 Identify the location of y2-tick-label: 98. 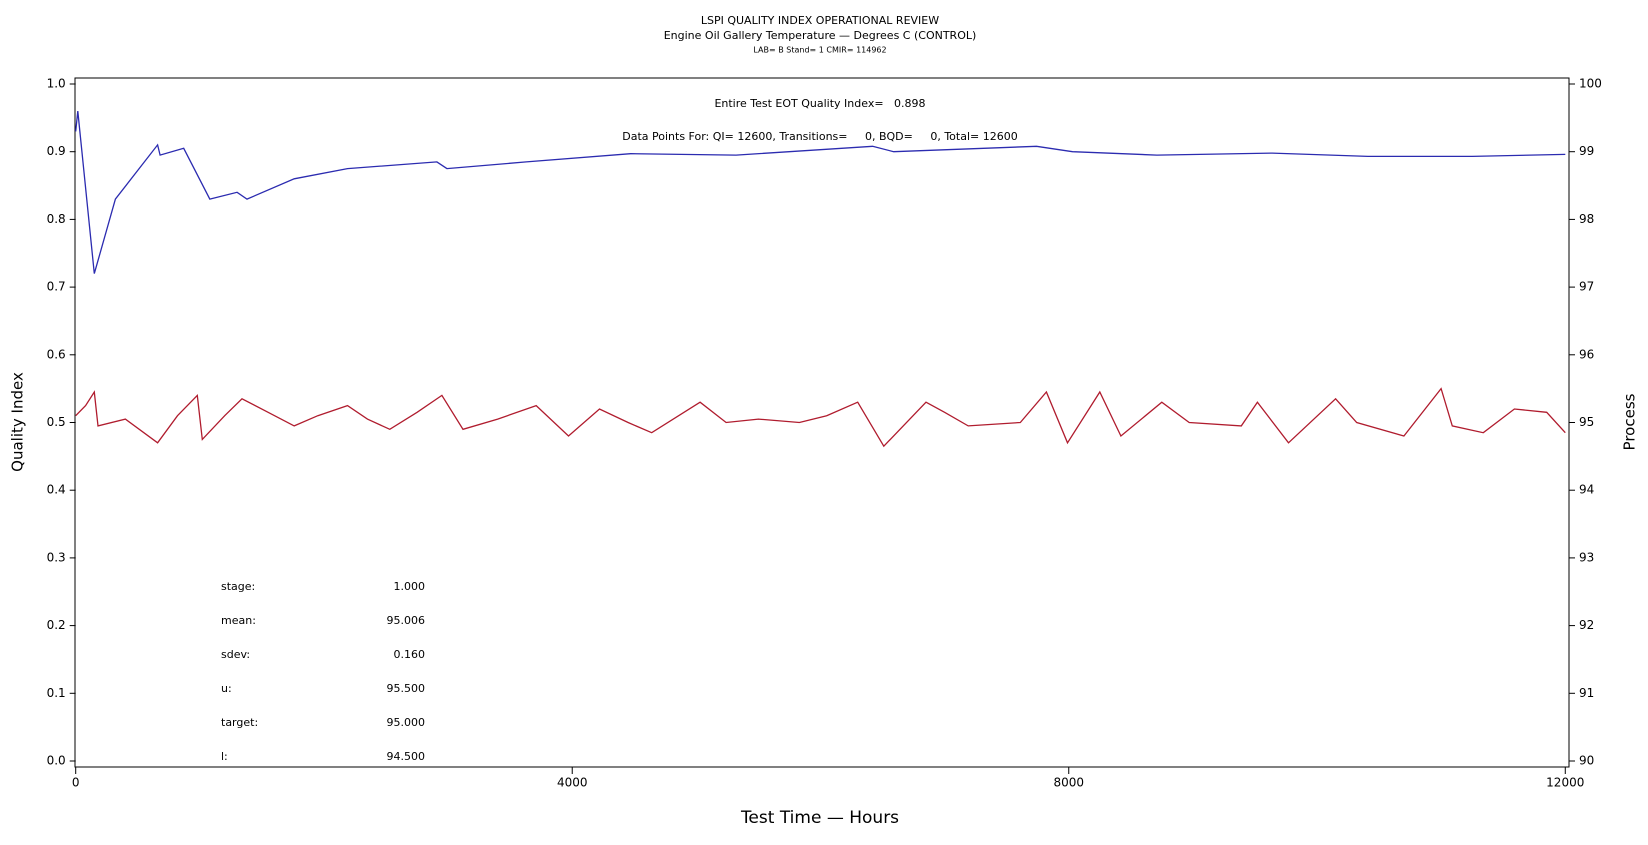
(1586, 219).